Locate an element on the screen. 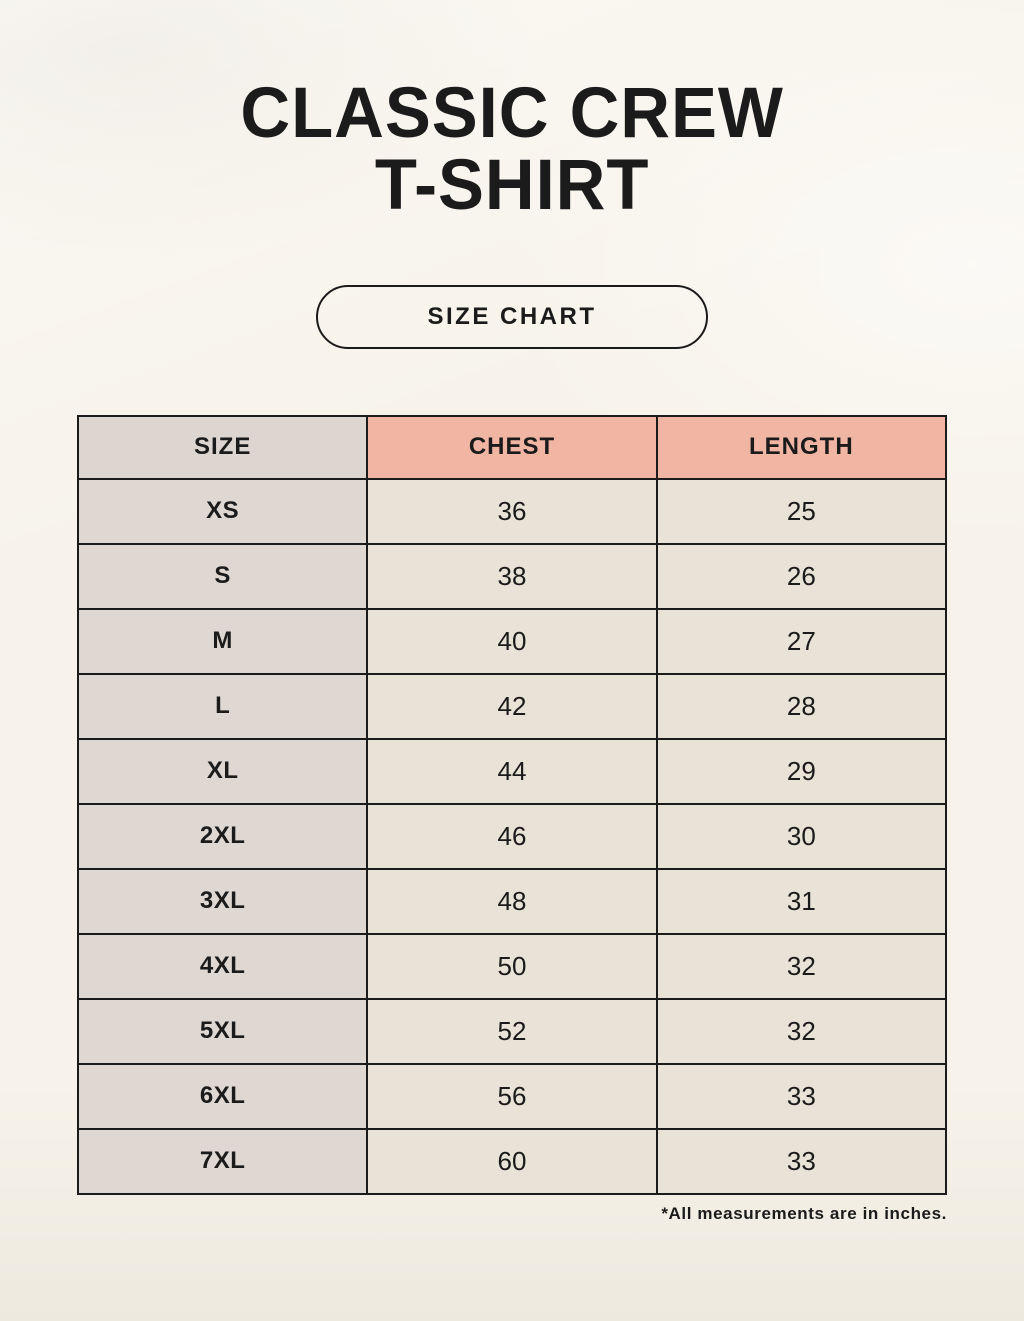  chest-cell: 46 is located at coordinates (512, 836).